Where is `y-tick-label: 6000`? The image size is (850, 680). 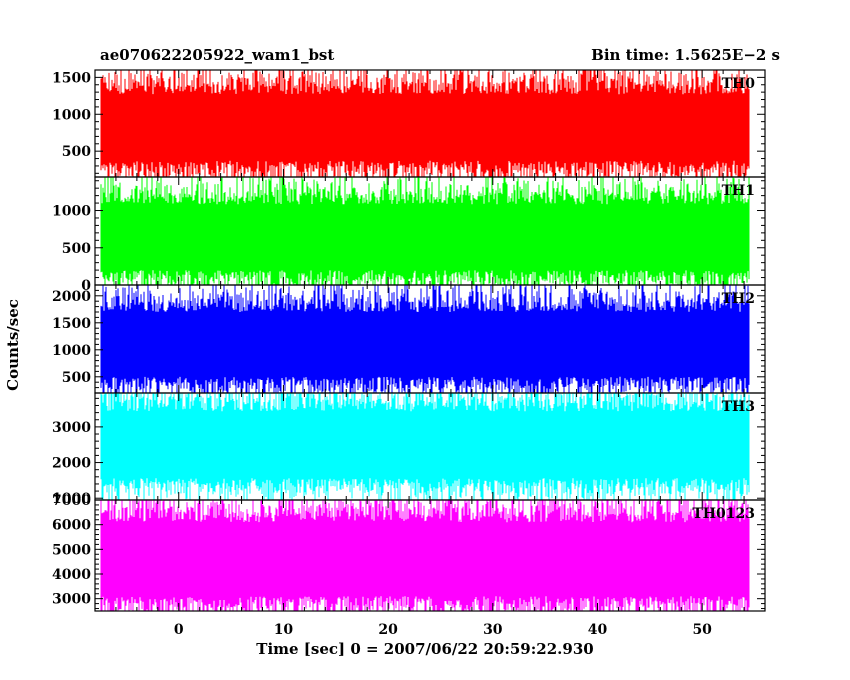 y-tick-label: 6000 is located at coordinates (71, 526).